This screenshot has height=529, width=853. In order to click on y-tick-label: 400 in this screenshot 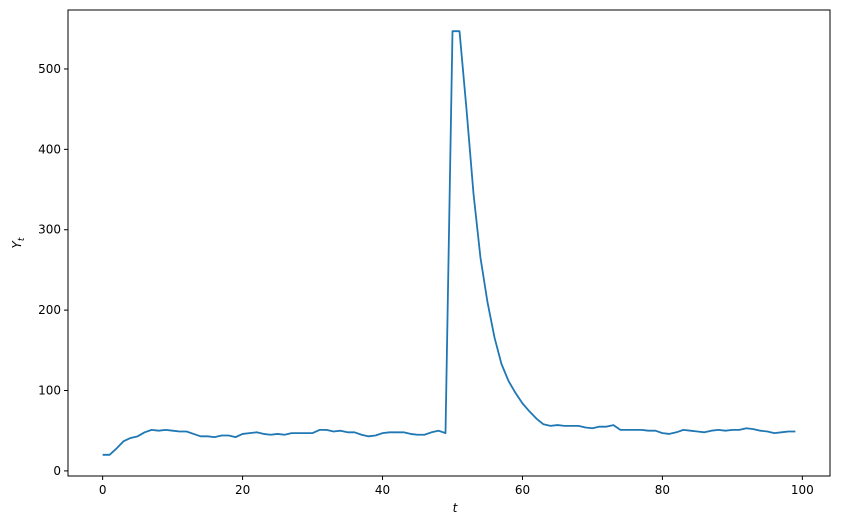, I will do `click(49, 149)`.